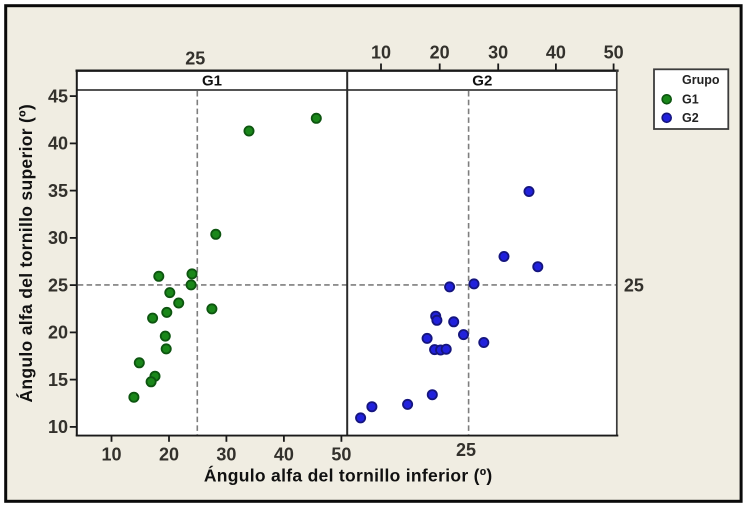 Image resolution: width=748 pixels, height=506 pixels. Describe the element at coordinates (58, 380) in the screenshot. I see `svg-text: 15` at that location.